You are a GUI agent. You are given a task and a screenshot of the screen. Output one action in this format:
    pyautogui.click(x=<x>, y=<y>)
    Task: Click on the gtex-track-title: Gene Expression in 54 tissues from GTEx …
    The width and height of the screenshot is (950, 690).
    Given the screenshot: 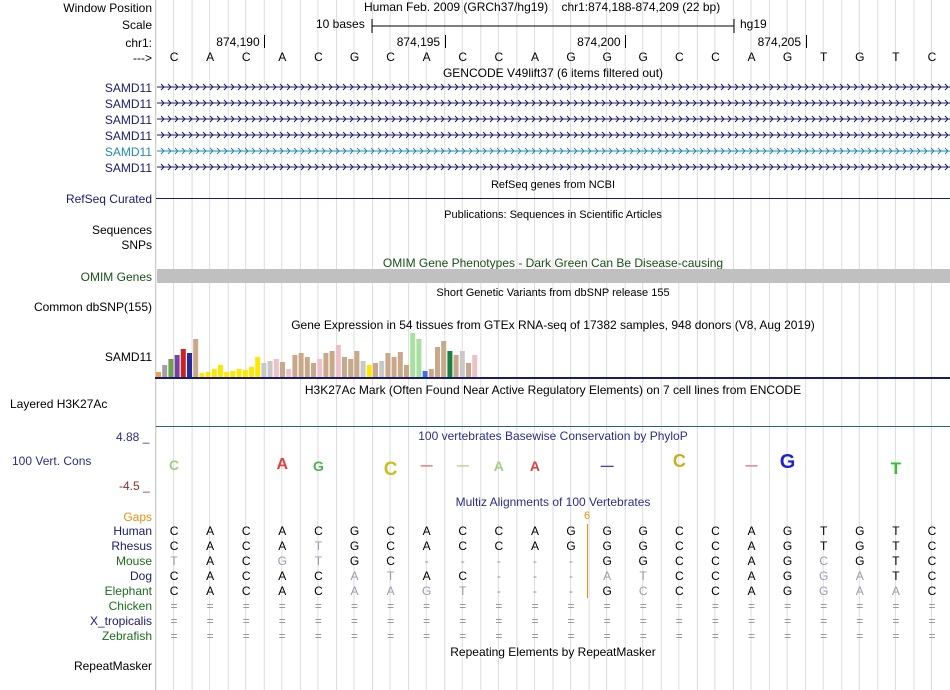 What is the action you would take?
    pyautogui.click(x=553, y=325)
    